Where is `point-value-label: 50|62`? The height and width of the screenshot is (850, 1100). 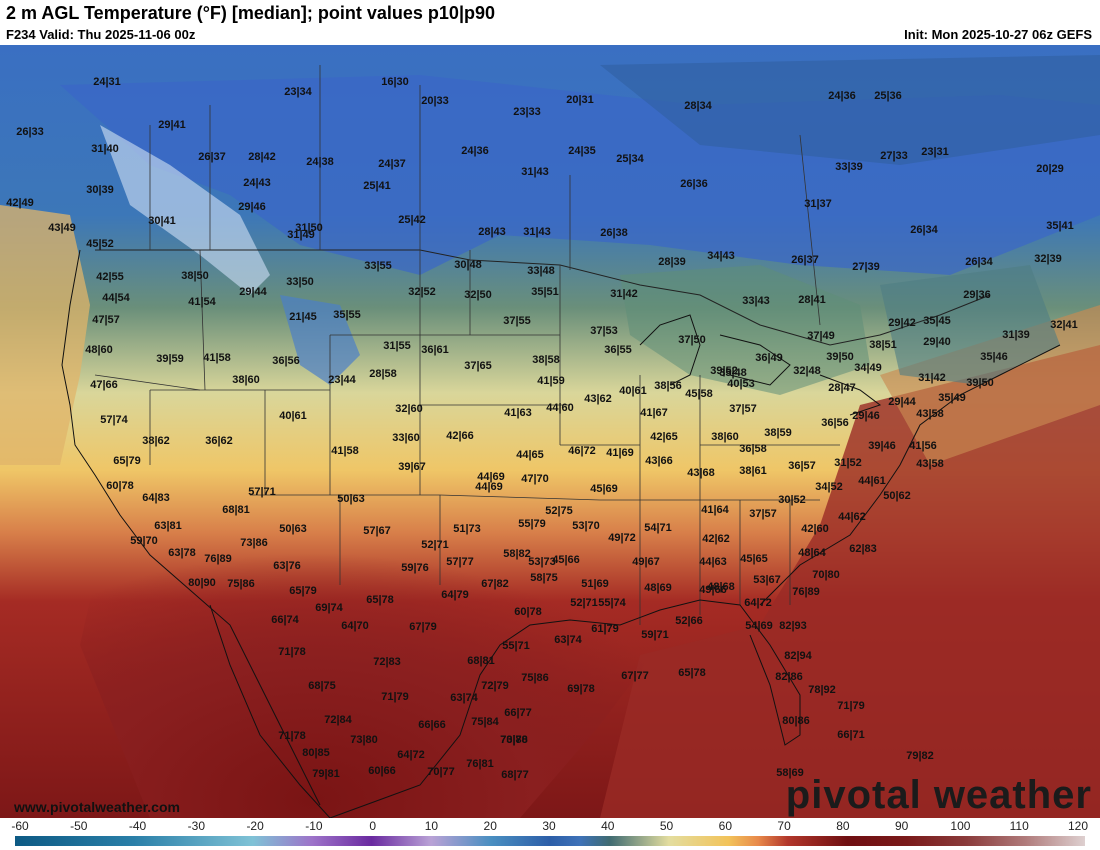 point-value-label: 50|62 is located at coordinates (897, 496).